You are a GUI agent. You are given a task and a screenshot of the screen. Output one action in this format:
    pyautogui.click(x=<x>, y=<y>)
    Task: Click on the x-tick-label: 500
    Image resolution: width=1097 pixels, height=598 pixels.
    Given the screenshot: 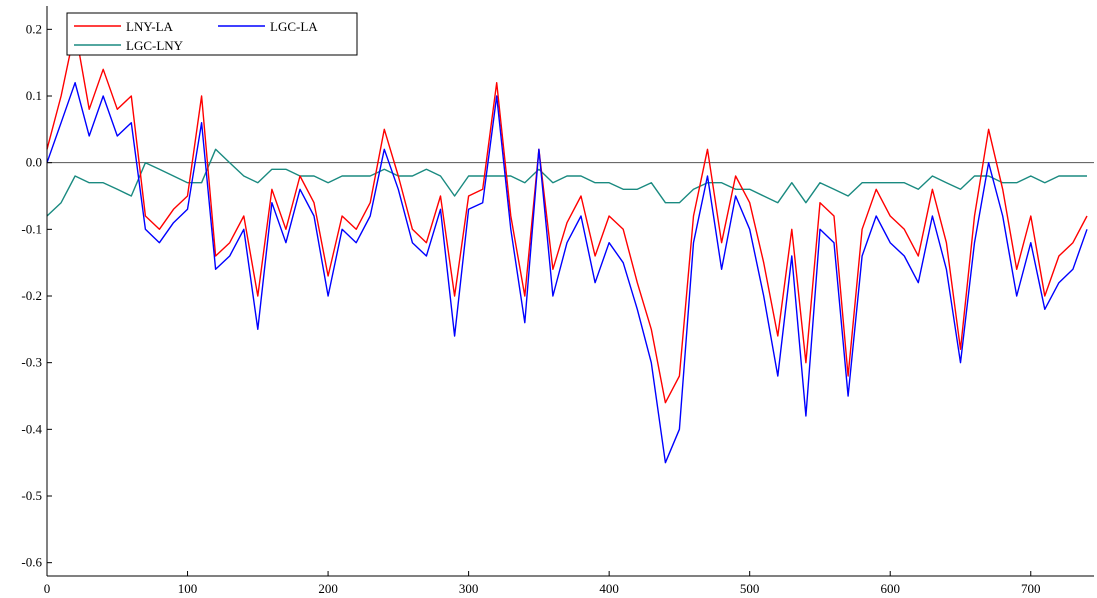 What is the action you would take?
    pyautogui.click(x=750, y=588)
    